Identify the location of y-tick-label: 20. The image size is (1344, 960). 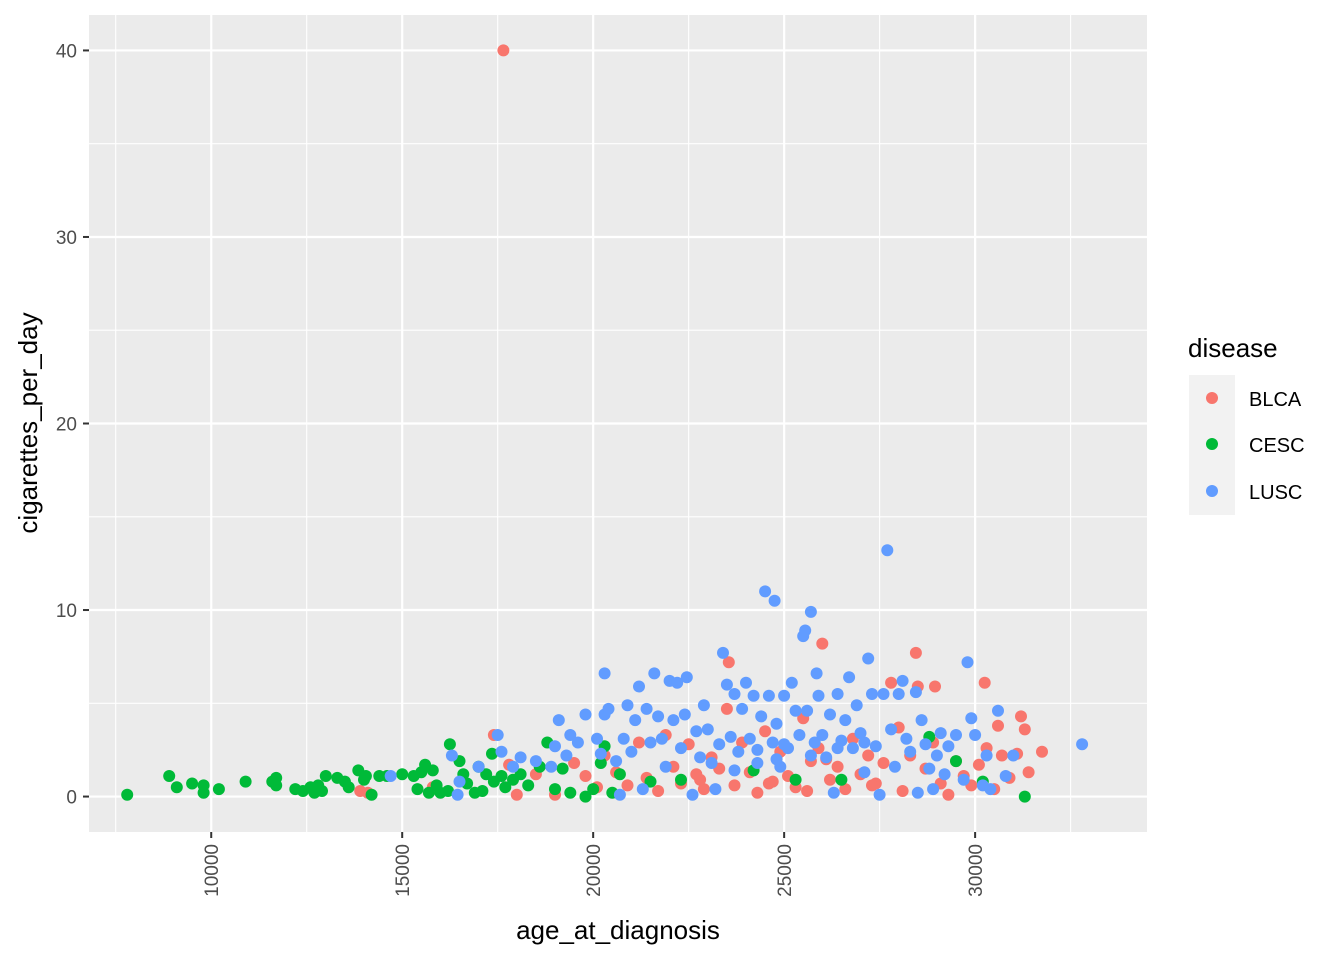
(66, 425).